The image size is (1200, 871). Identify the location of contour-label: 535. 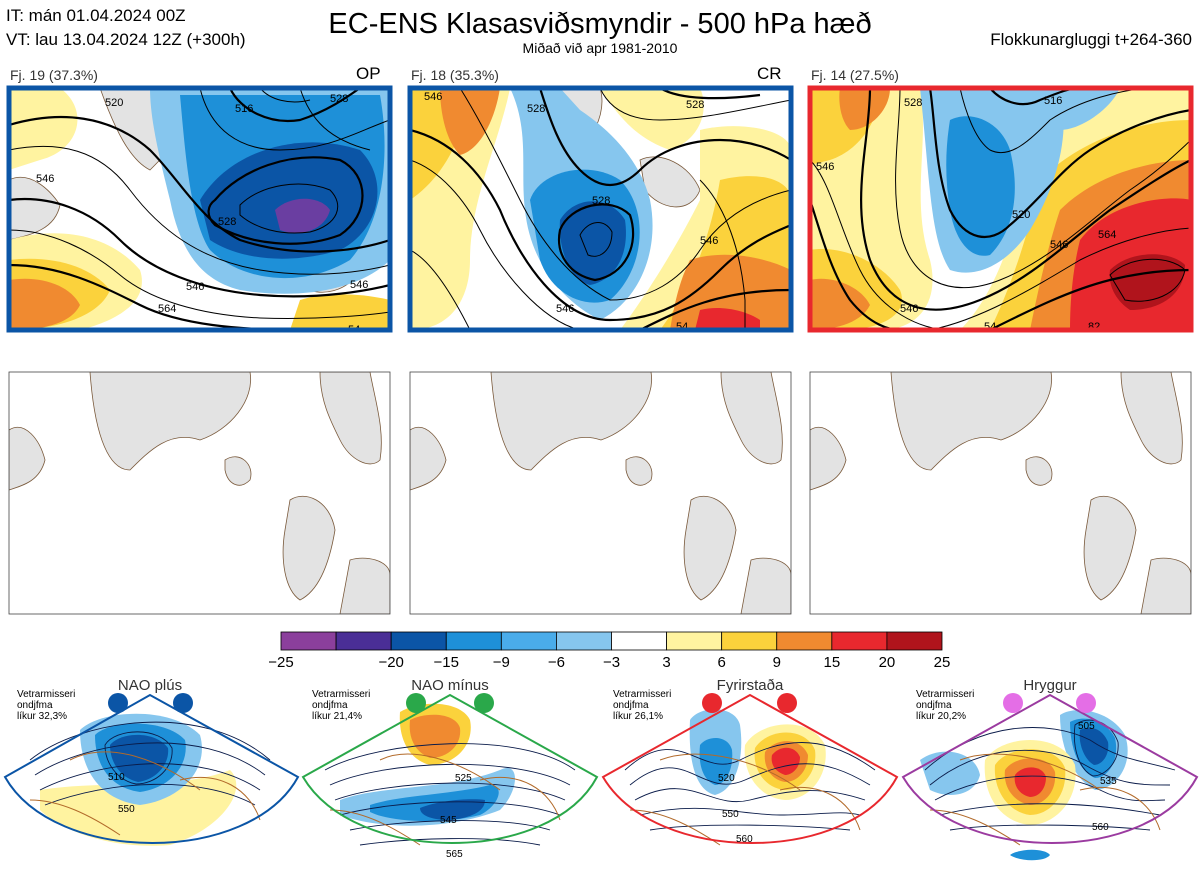
(1108, 781).